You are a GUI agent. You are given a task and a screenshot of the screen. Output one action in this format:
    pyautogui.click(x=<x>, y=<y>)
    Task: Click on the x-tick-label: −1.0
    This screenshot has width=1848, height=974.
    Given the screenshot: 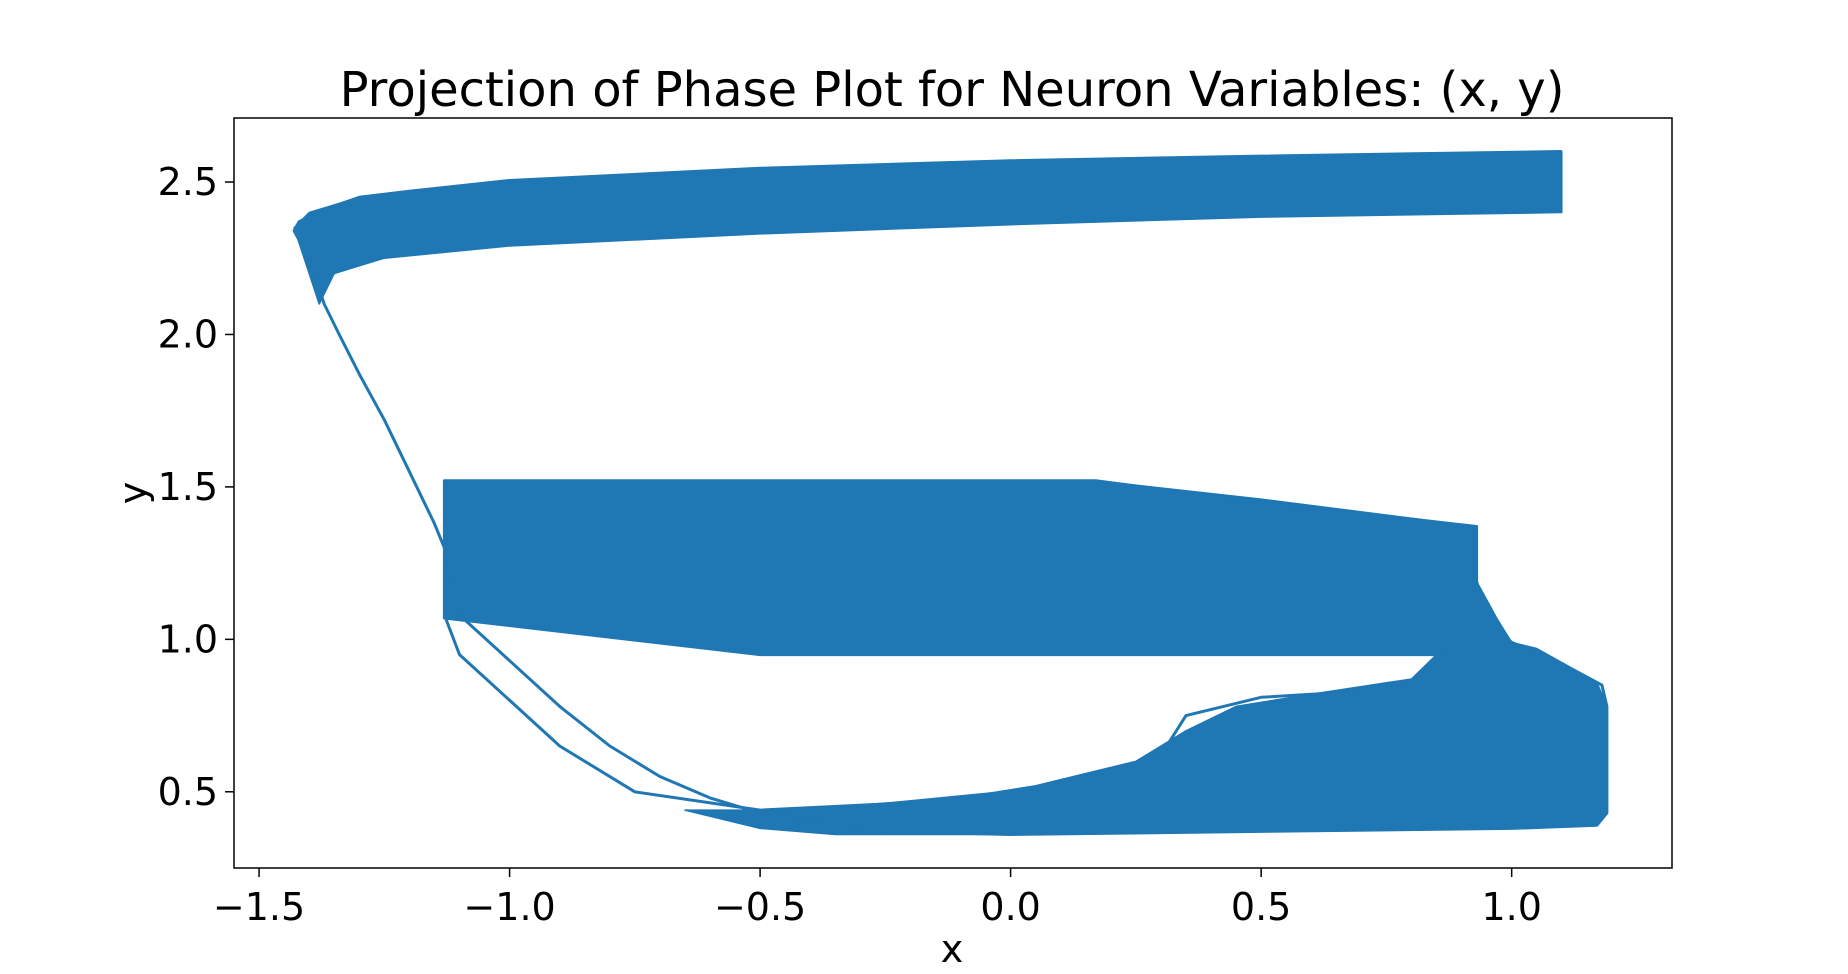 What is the action you would take?
    pyautogui.click(x=509, y=907)
    